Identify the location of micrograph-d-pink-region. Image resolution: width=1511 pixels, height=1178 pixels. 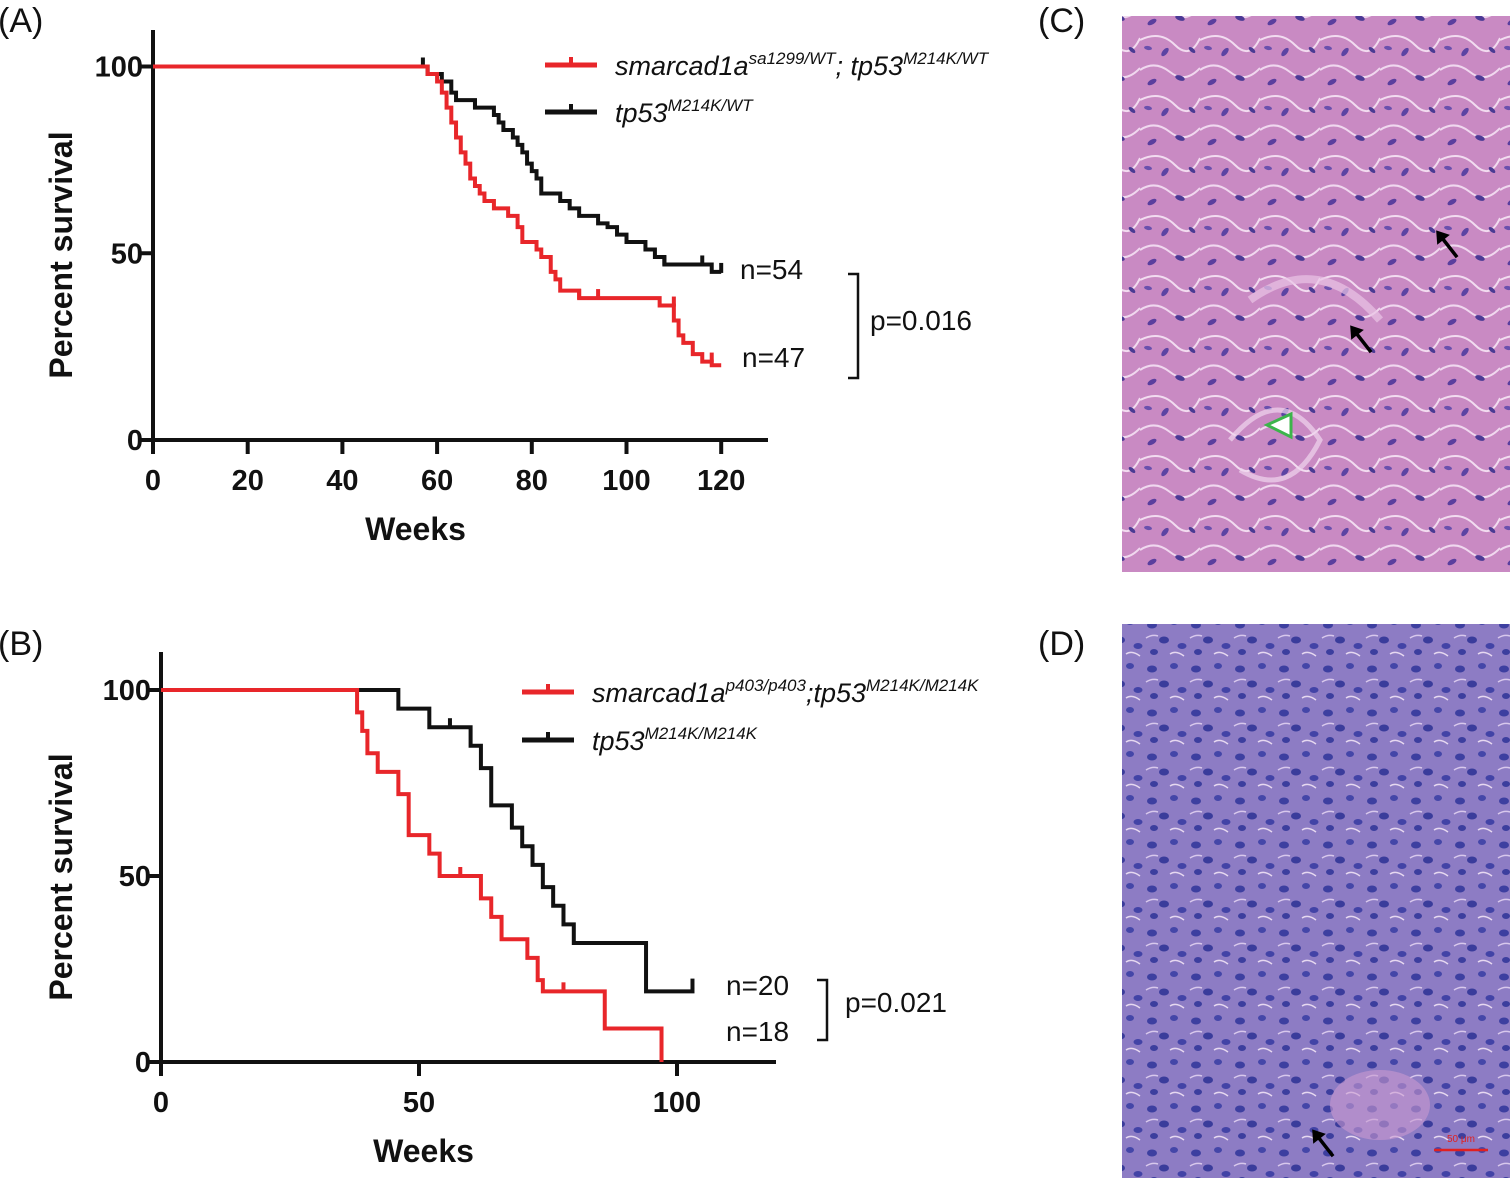
(1380, 1105).